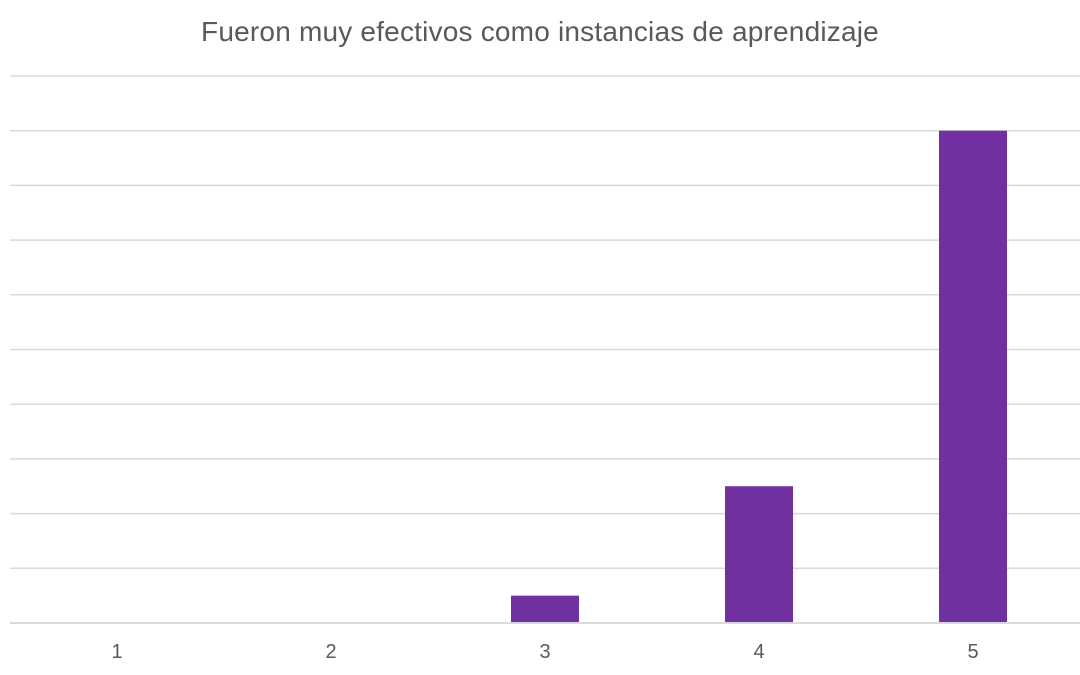 The width and height of the screenshot is (1080, 675). I want to click on x-tick-label-5: 5, so click(972, 652).